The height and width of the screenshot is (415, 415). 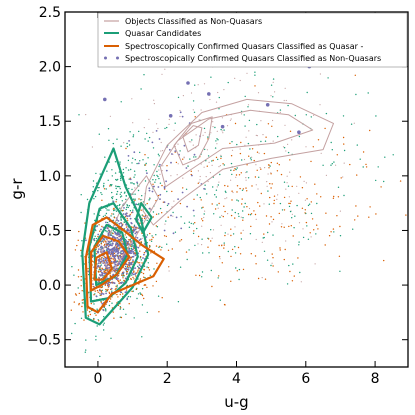 What do you see at coordinates (17, 189) in the screenshot?
I see `y-axis-label: g-r` at bounding box center [17, 189].